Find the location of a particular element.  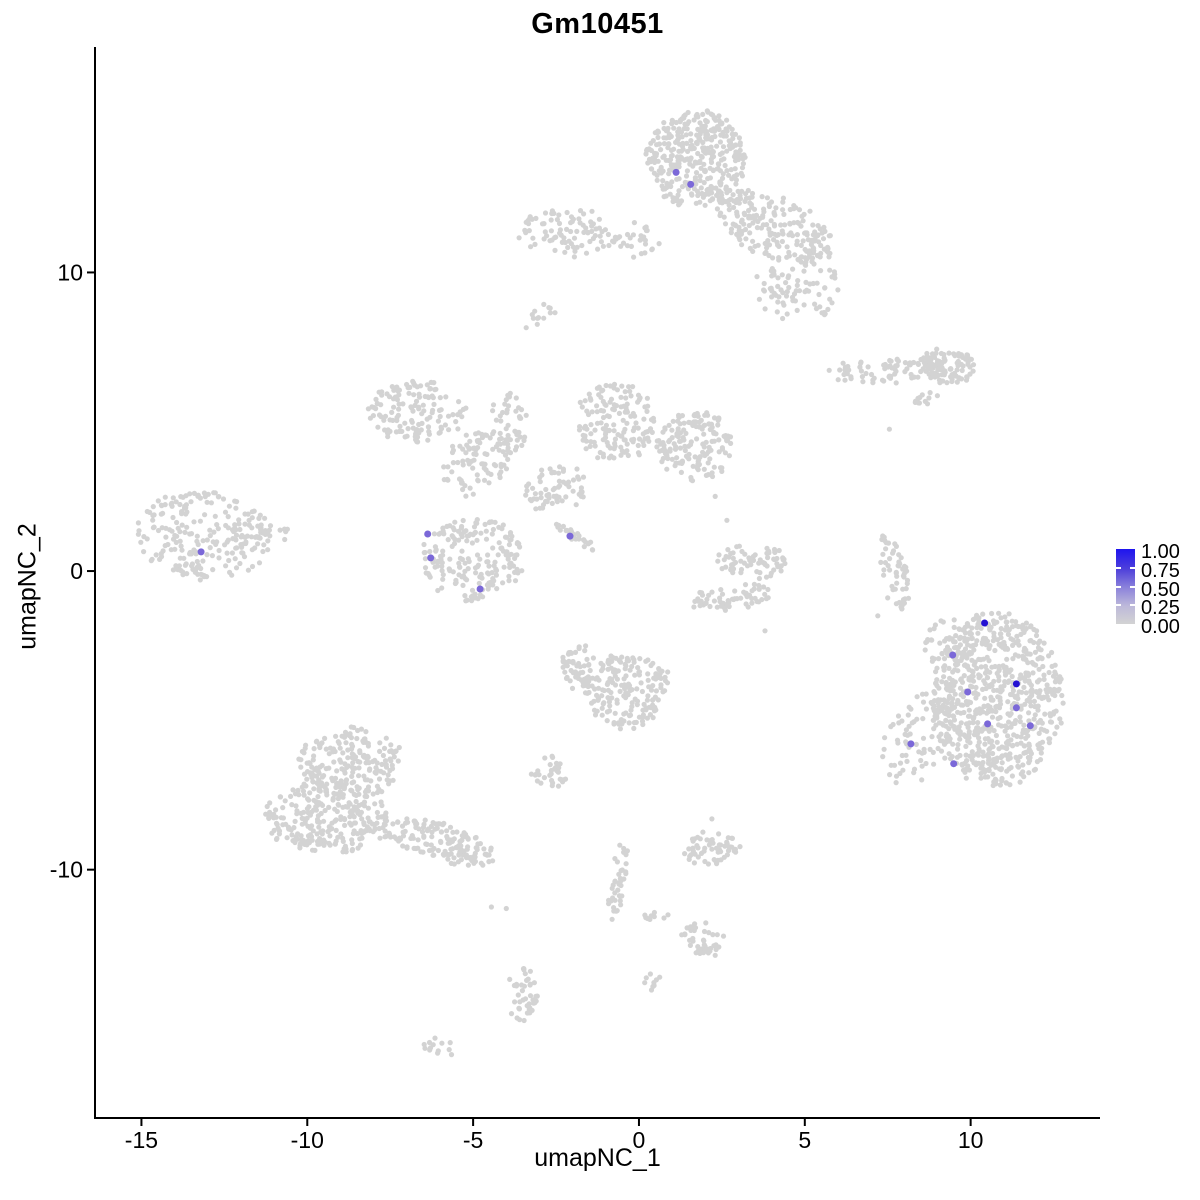

legend-tick-label: 0.25 is located at coordinates (1160, 608).